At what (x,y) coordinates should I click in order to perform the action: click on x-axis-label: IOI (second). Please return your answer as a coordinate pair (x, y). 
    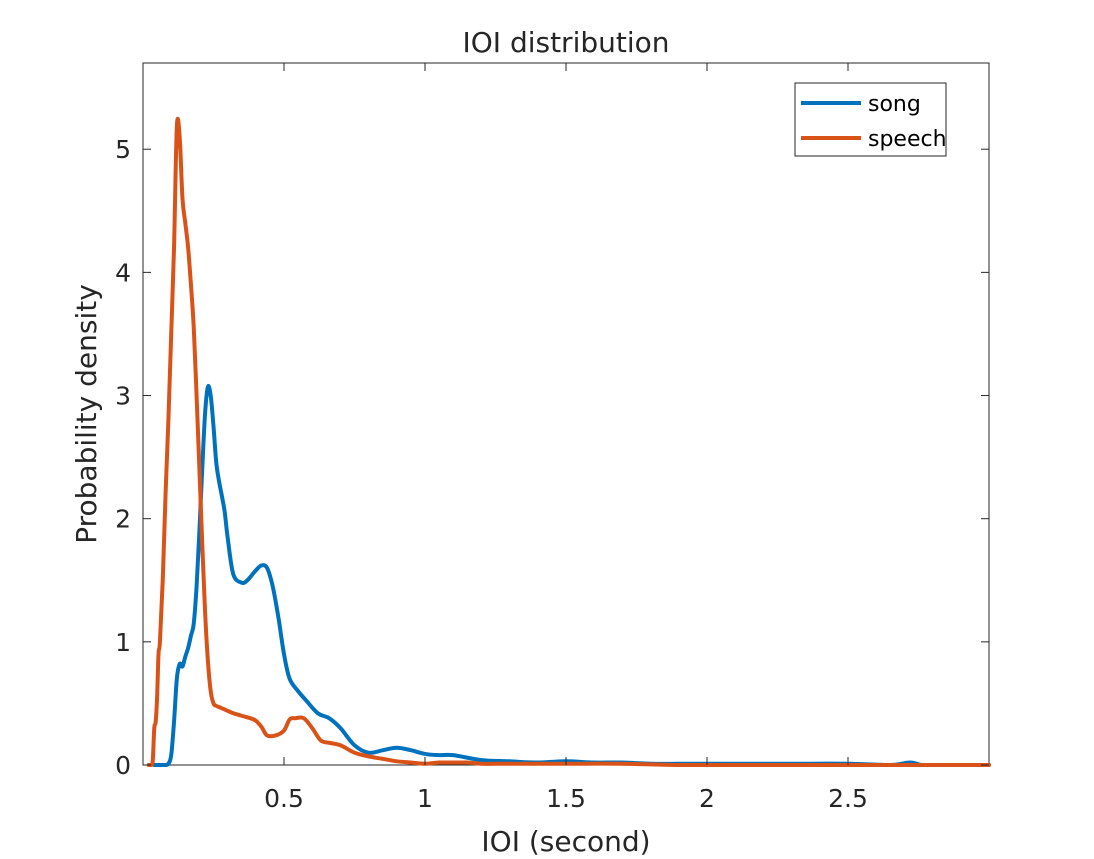
    Looking at the image, I should click on (565, 841).